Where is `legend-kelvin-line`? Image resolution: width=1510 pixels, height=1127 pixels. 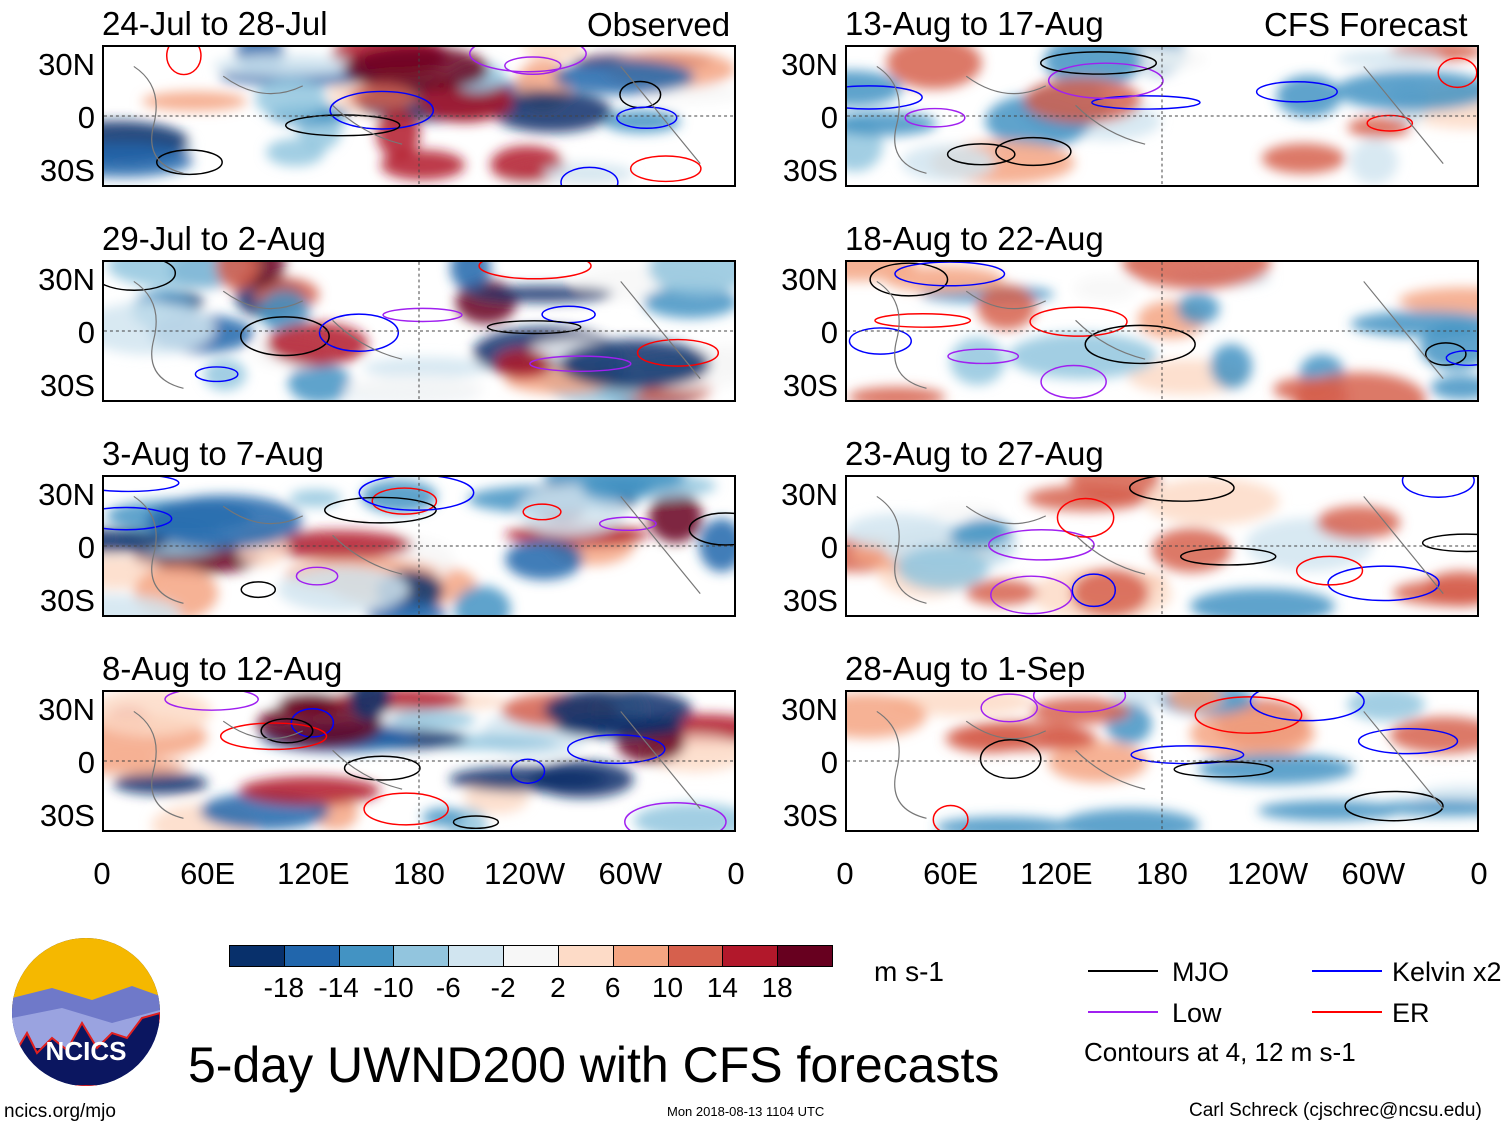 legend-kelvin-line is located at coordinates (1347, 971).